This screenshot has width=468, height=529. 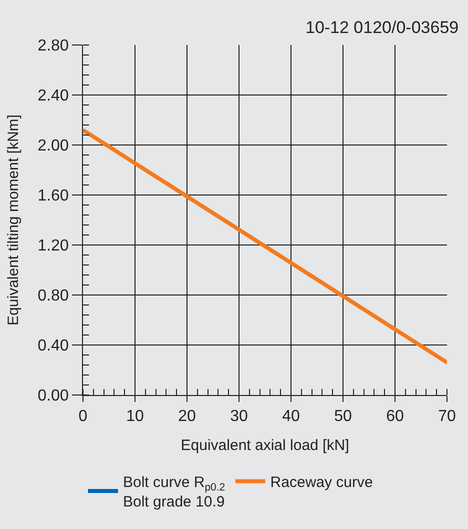 What do you see at coordinates (265, 445) in the screenshot?
I see `x-axis-title: Equivalent axial load [kN]` at bounding box center [265, 445].